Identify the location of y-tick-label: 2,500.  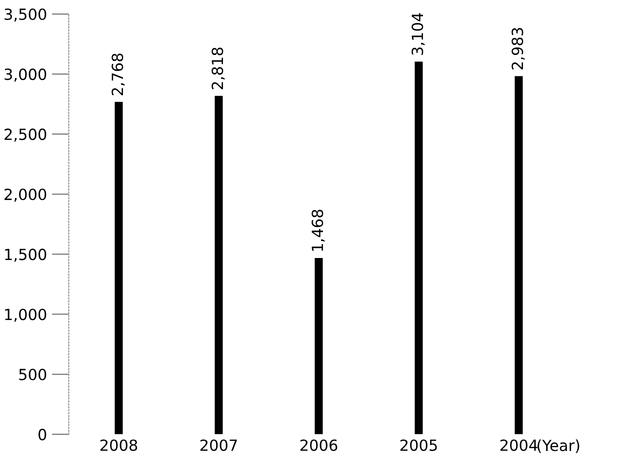
(25, 135).